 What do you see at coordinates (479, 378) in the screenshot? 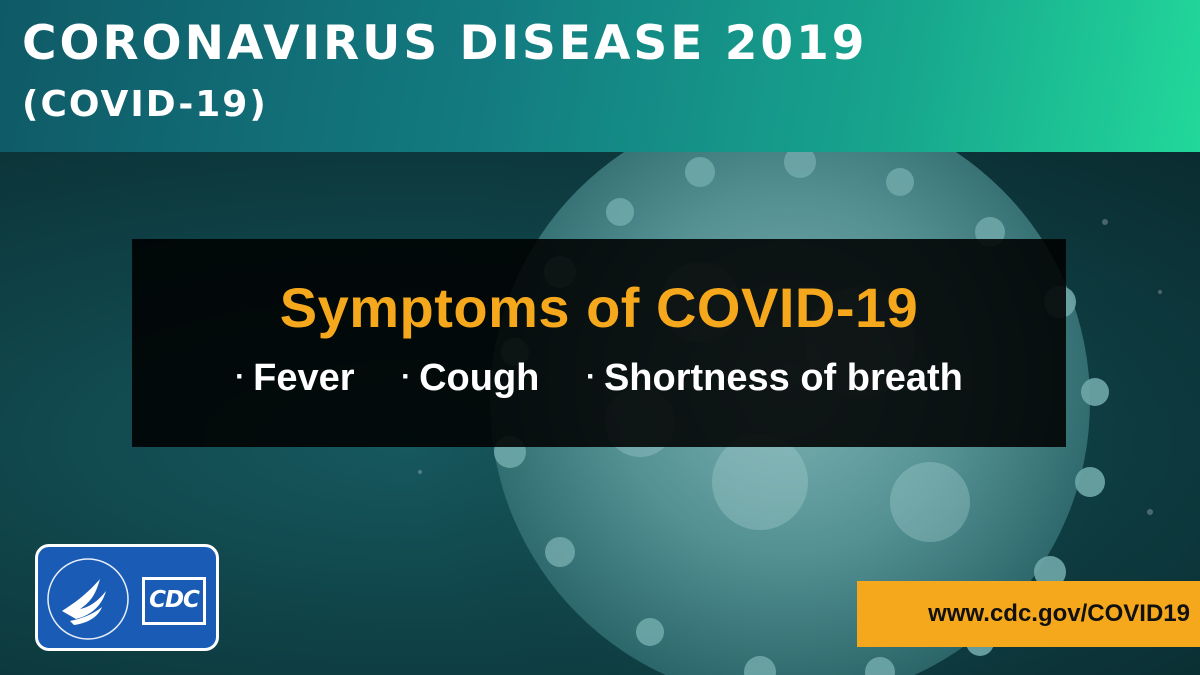
I see `symptom-cough: Cough` at bounding box center [479, 378].